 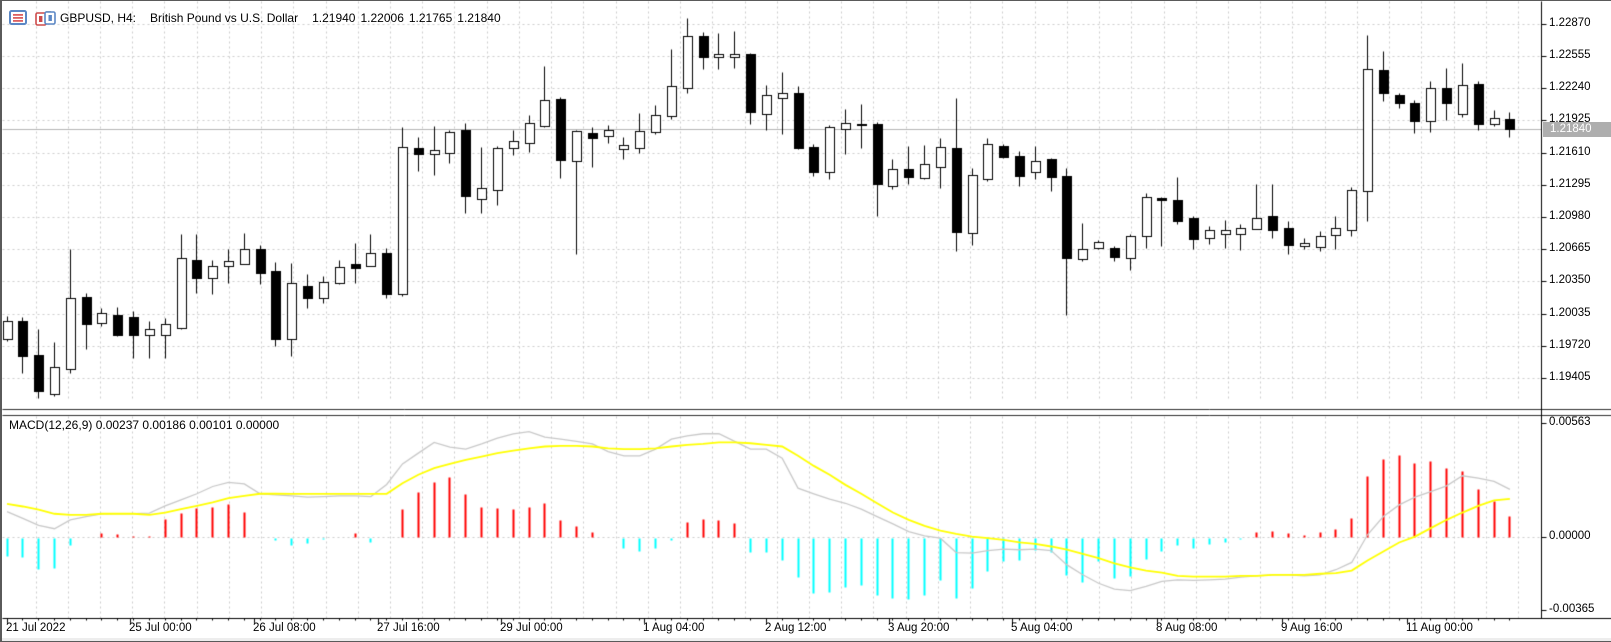 I want to click on time-axis-label: 2 Aug 12:00, so click(x=796, y=628).